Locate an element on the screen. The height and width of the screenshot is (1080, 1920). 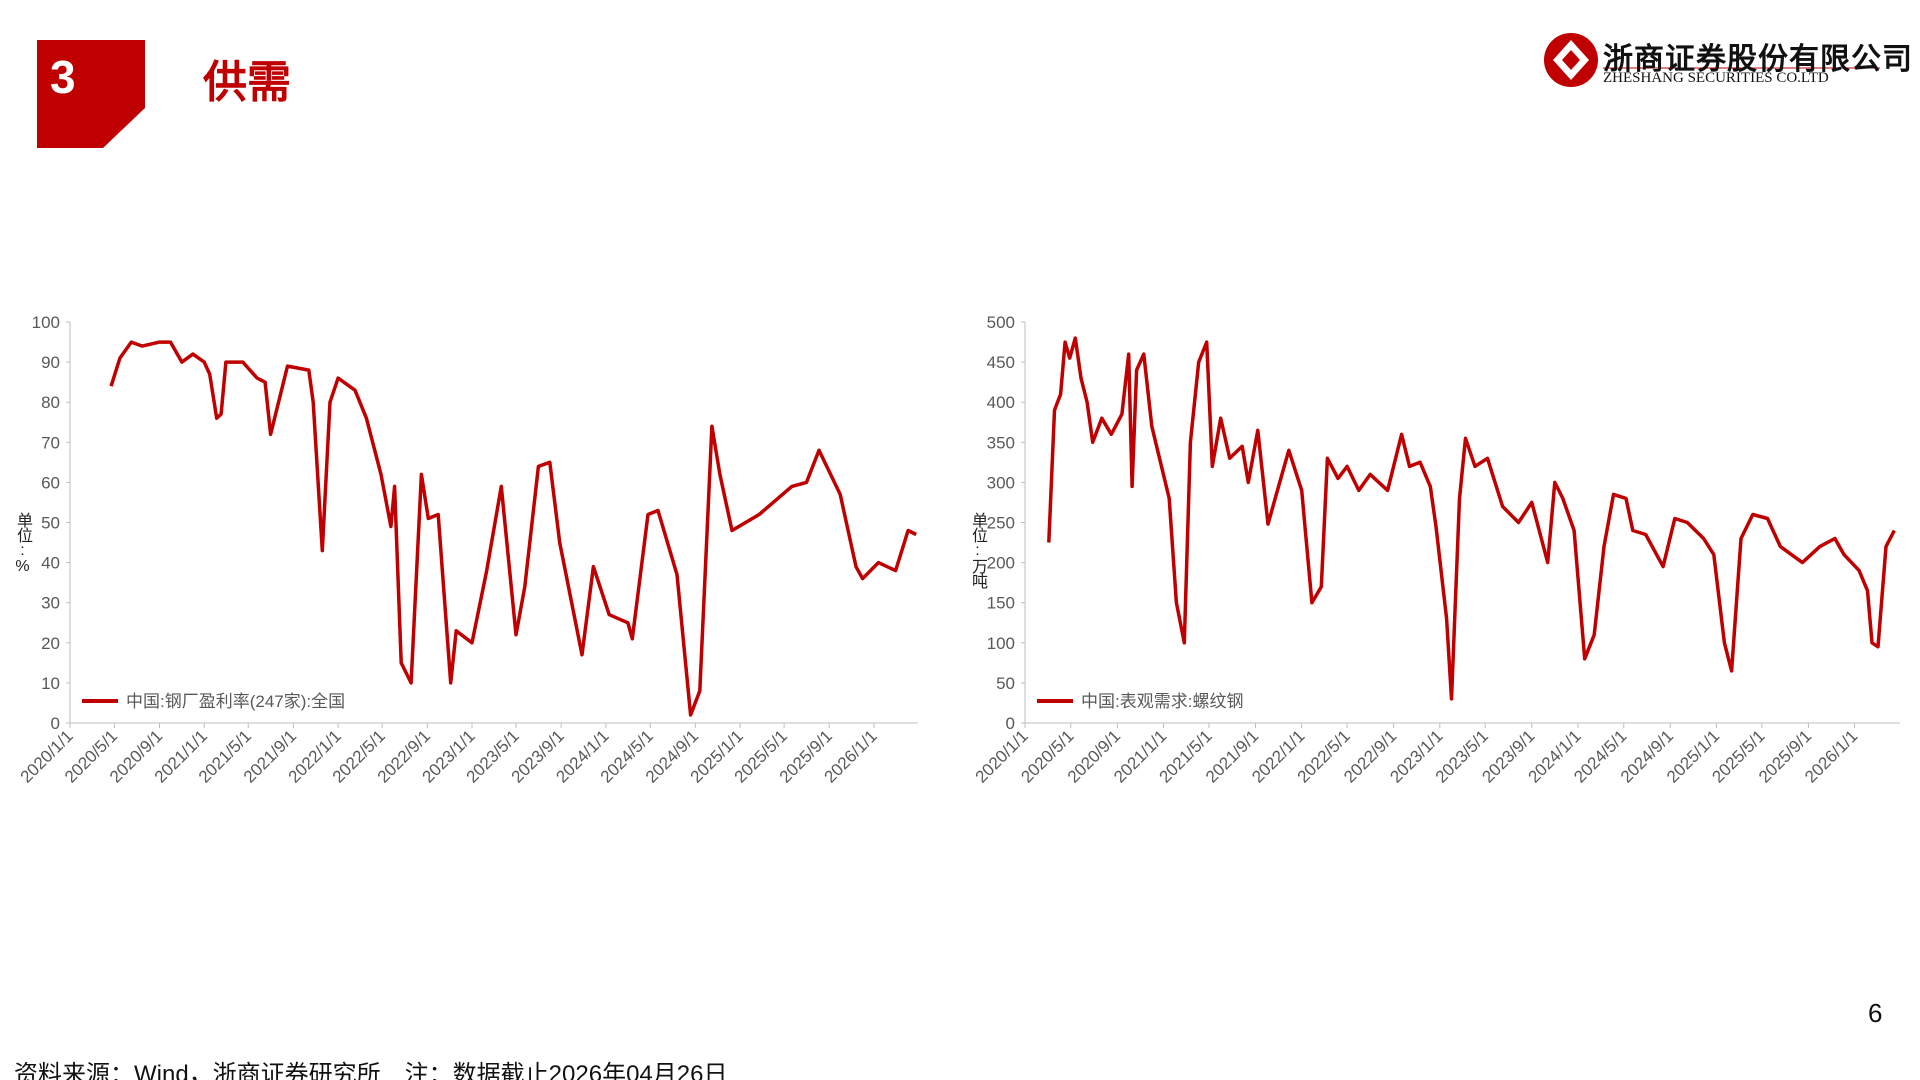
y-tick-label: 70 is located at coordinates (50, 442).